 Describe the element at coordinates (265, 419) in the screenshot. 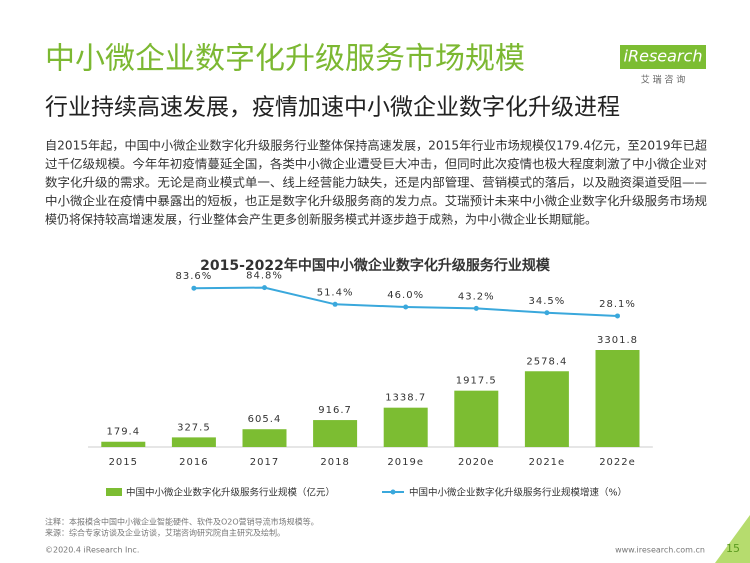

I see `bar-label: 605.4` at that location.